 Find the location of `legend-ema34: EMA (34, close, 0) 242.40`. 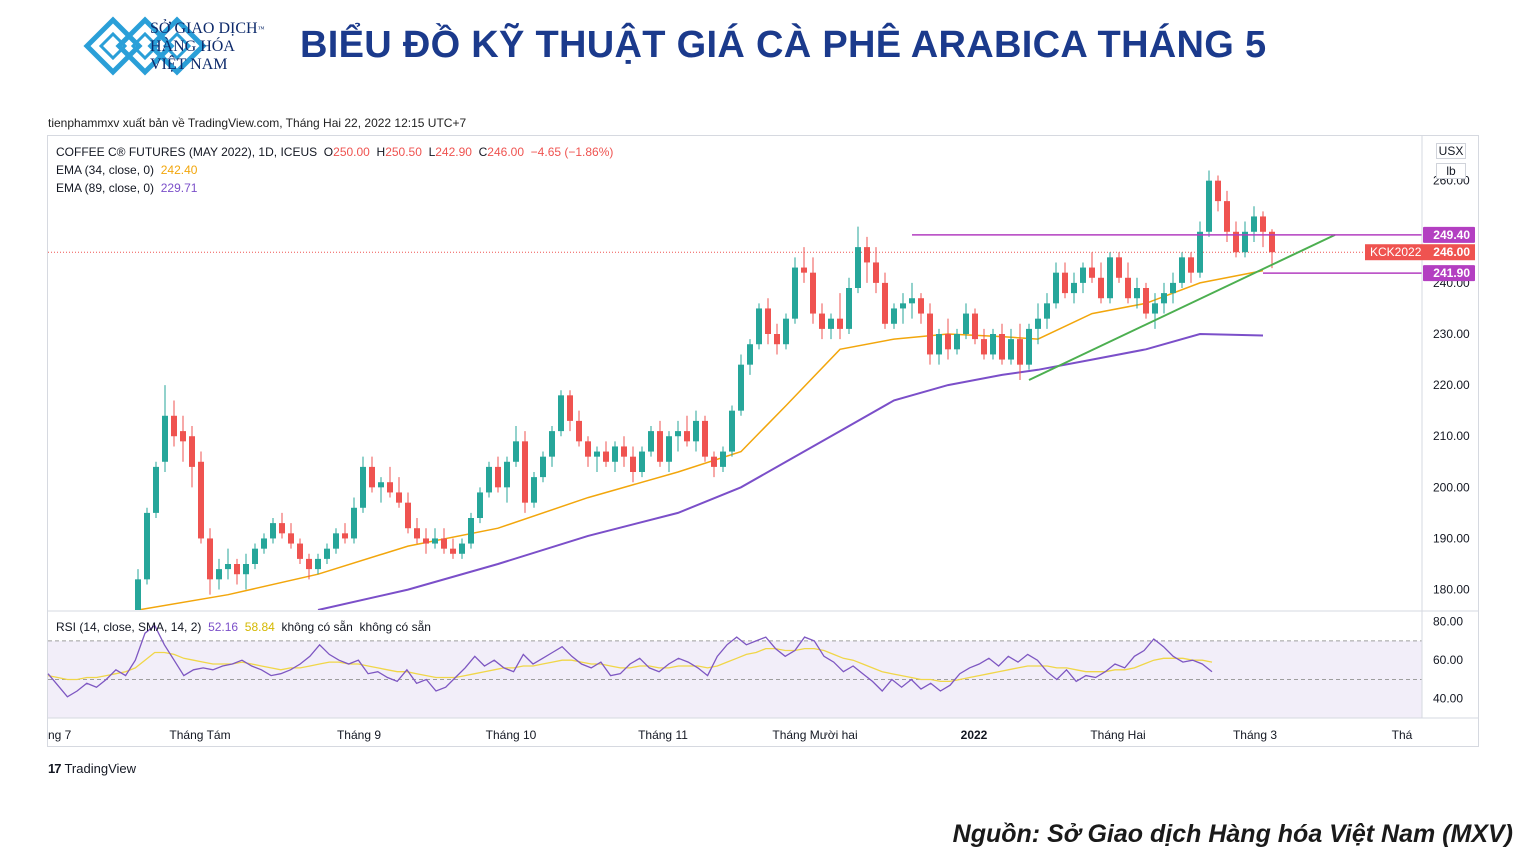

legend-ema34: EMA (34, close, 0) 242.40 is located at coordinates (126, 170).